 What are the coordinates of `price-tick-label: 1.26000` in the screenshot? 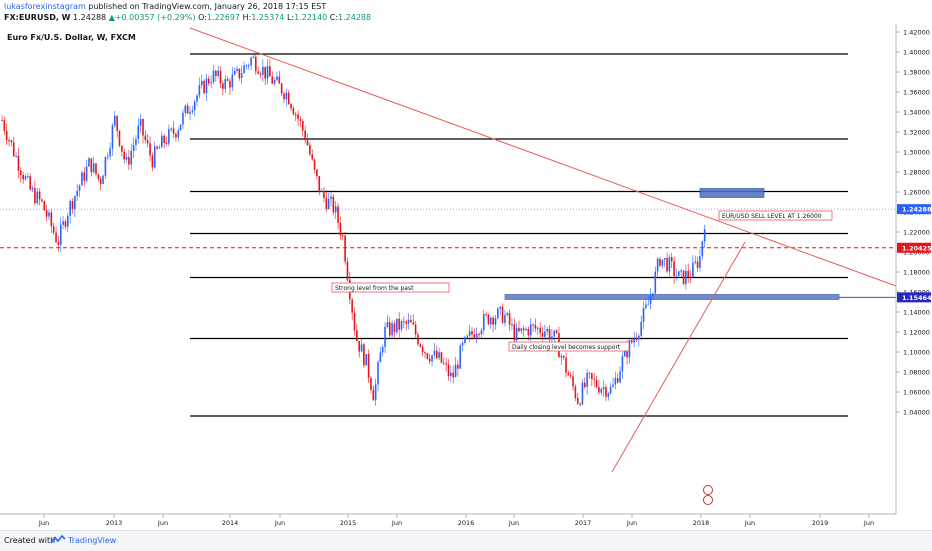 It's located at (916, 193).